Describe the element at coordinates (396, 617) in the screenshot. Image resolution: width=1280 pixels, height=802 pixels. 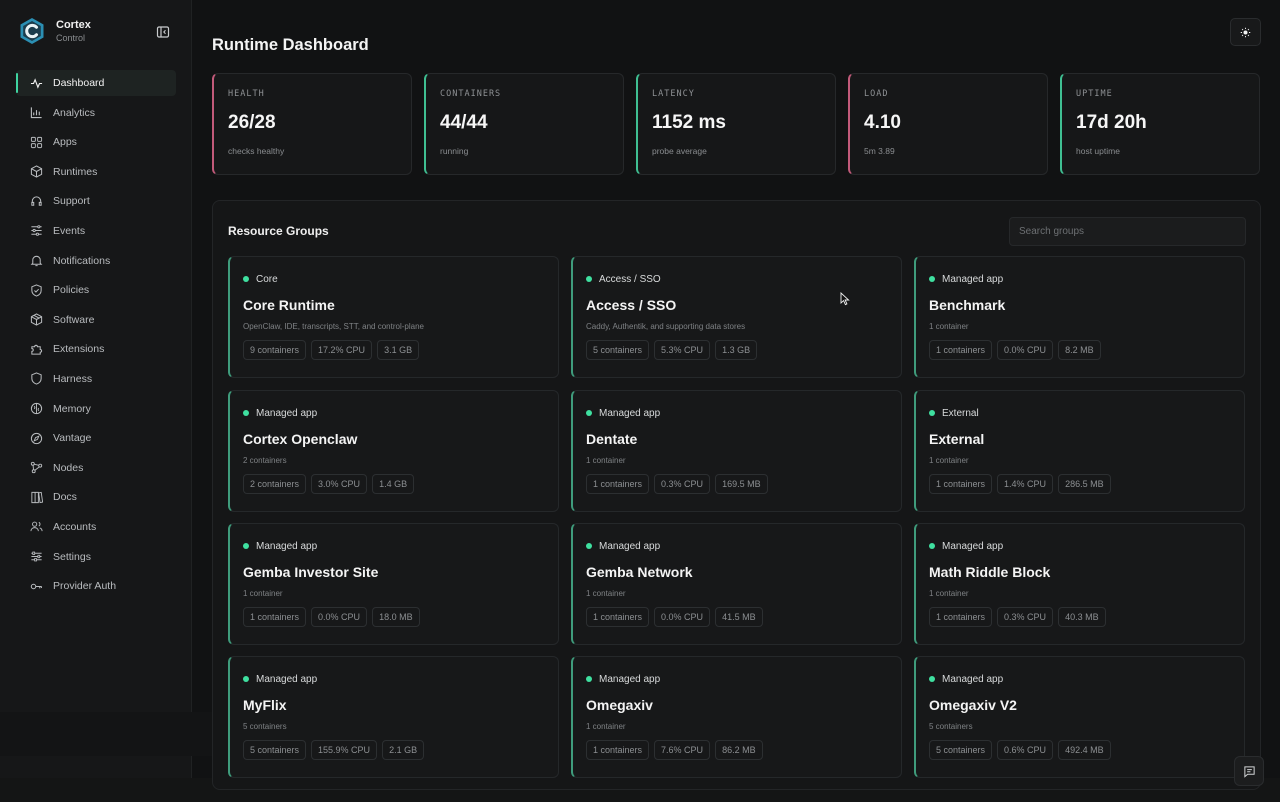
I see `memory-chip: 18.0 MB` at that location.